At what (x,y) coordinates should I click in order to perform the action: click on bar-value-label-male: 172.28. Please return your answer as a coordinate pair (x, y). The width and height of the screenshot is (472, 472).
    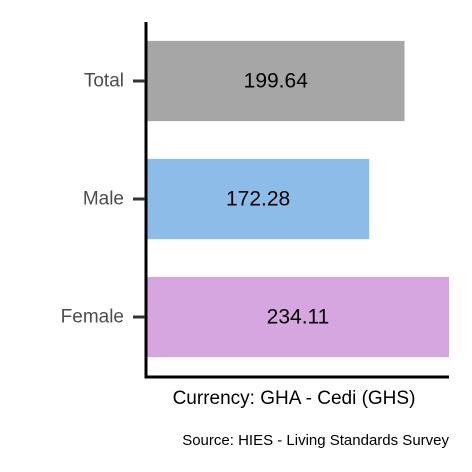
    Looking at the image, I should click on (258, 199).